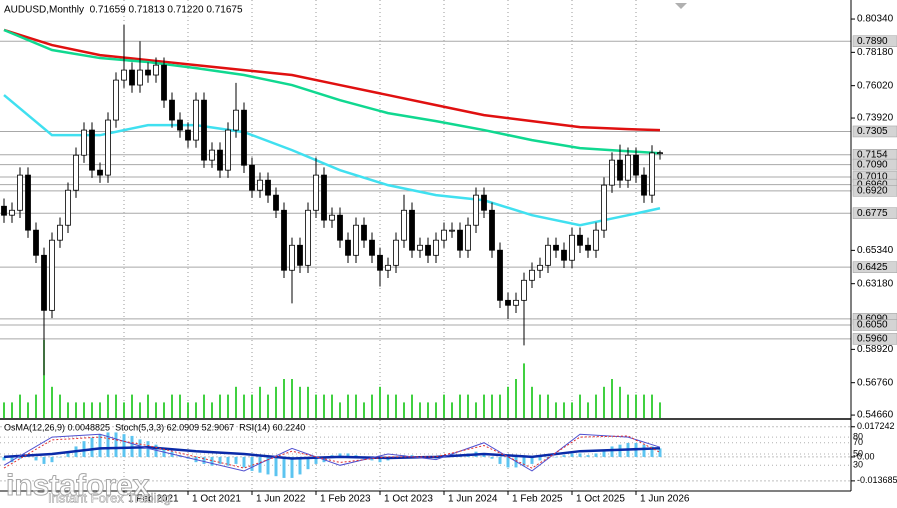 This screenshot has height=508, width=897. Describe the element at coordinates (858, 453) in the screenshot. I see `y2-tick-label: 50` at that location.